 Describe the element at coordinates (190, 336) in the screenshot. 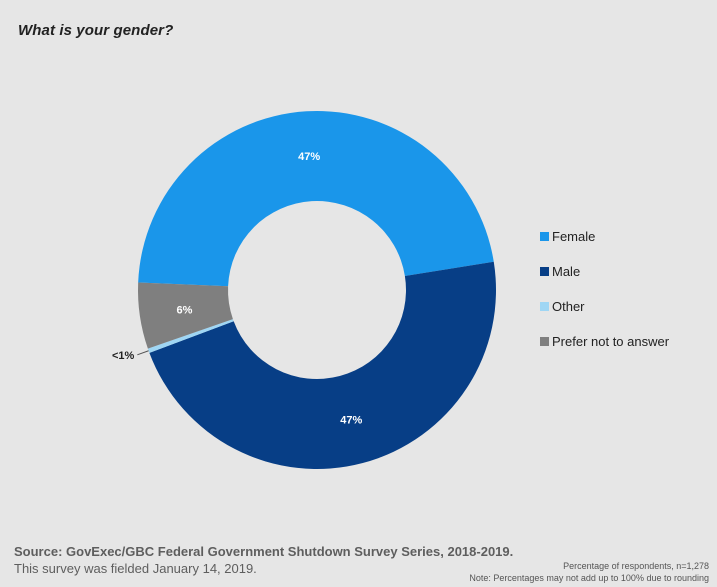

I see `donut-slice-other` at that location.